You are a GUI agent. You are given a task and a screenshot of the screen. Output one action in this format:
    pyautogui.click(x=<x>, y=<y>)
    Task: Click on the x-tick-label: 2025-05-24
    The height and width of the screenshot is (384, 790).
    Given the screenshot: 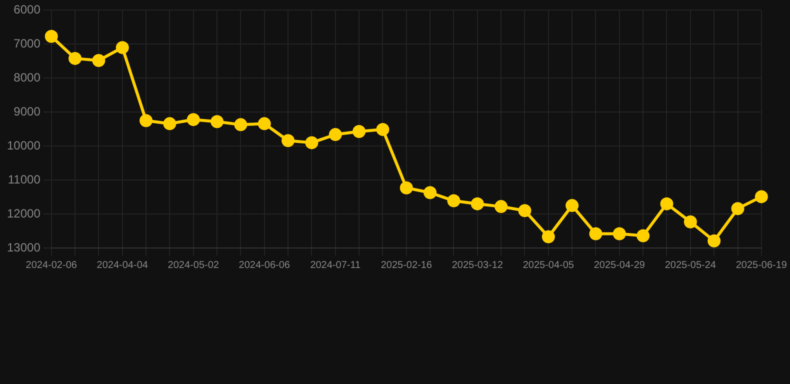 What is the action you would take?
    pyautogui.click(x=690, y=265)
    